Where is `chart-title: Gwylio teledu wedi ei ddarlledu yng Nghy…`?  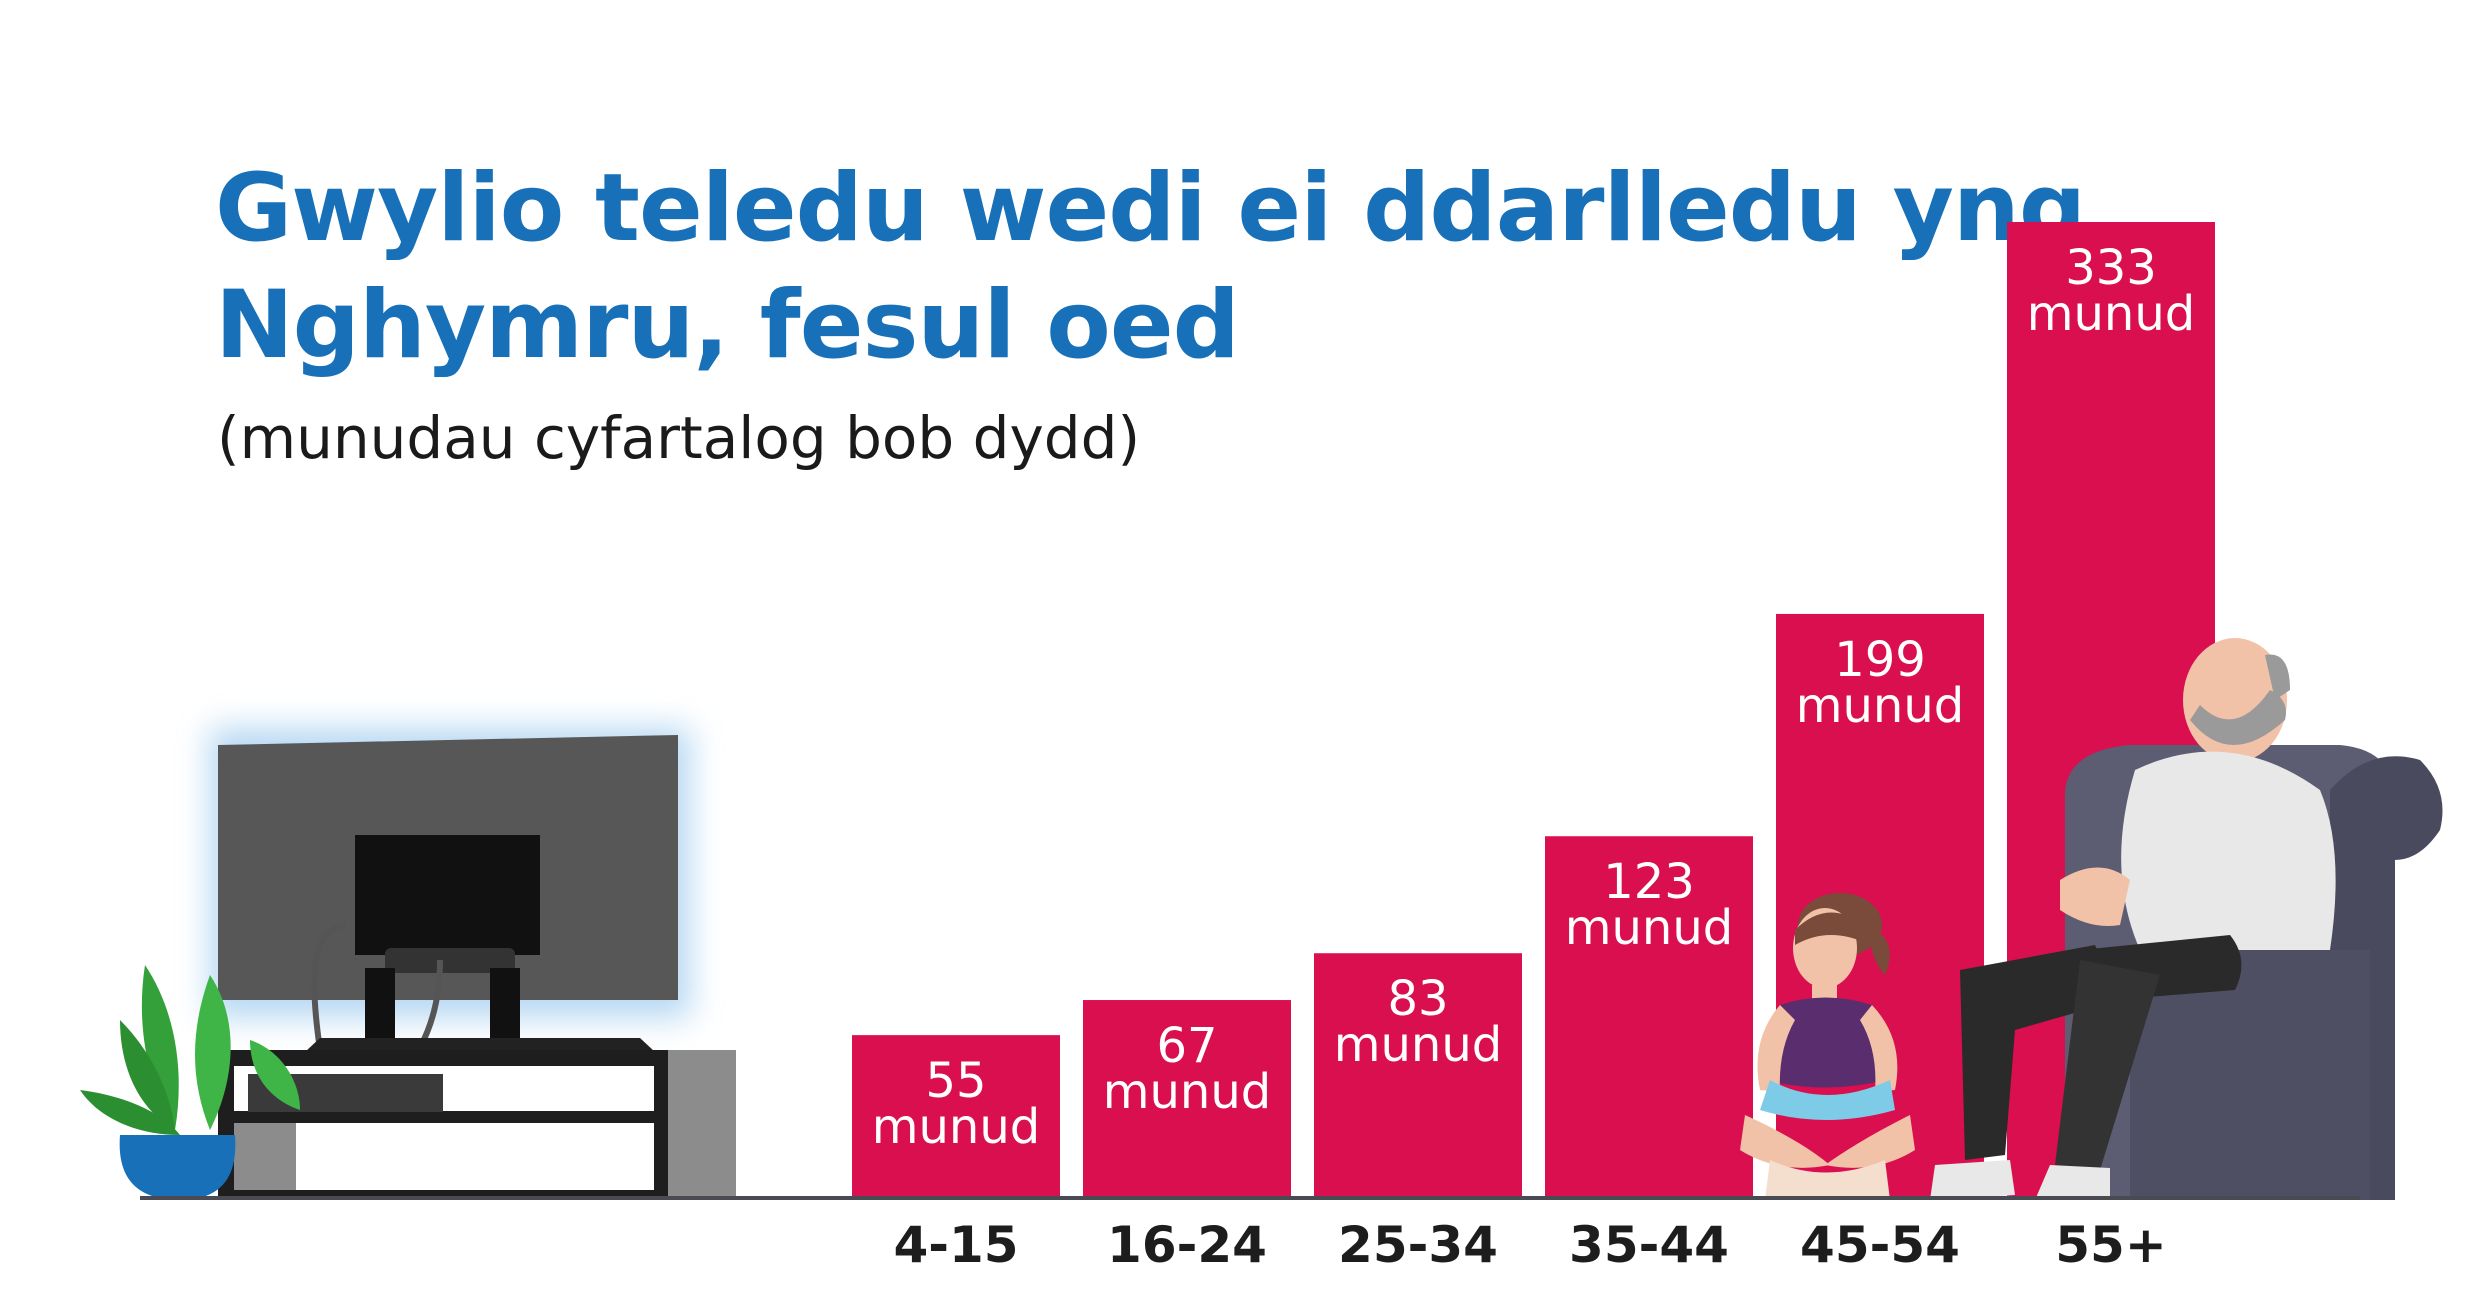 chart-title: Gwylio teledu wedi ei ddarlledu yng Nghy… is located at coordinates (1150, 267).